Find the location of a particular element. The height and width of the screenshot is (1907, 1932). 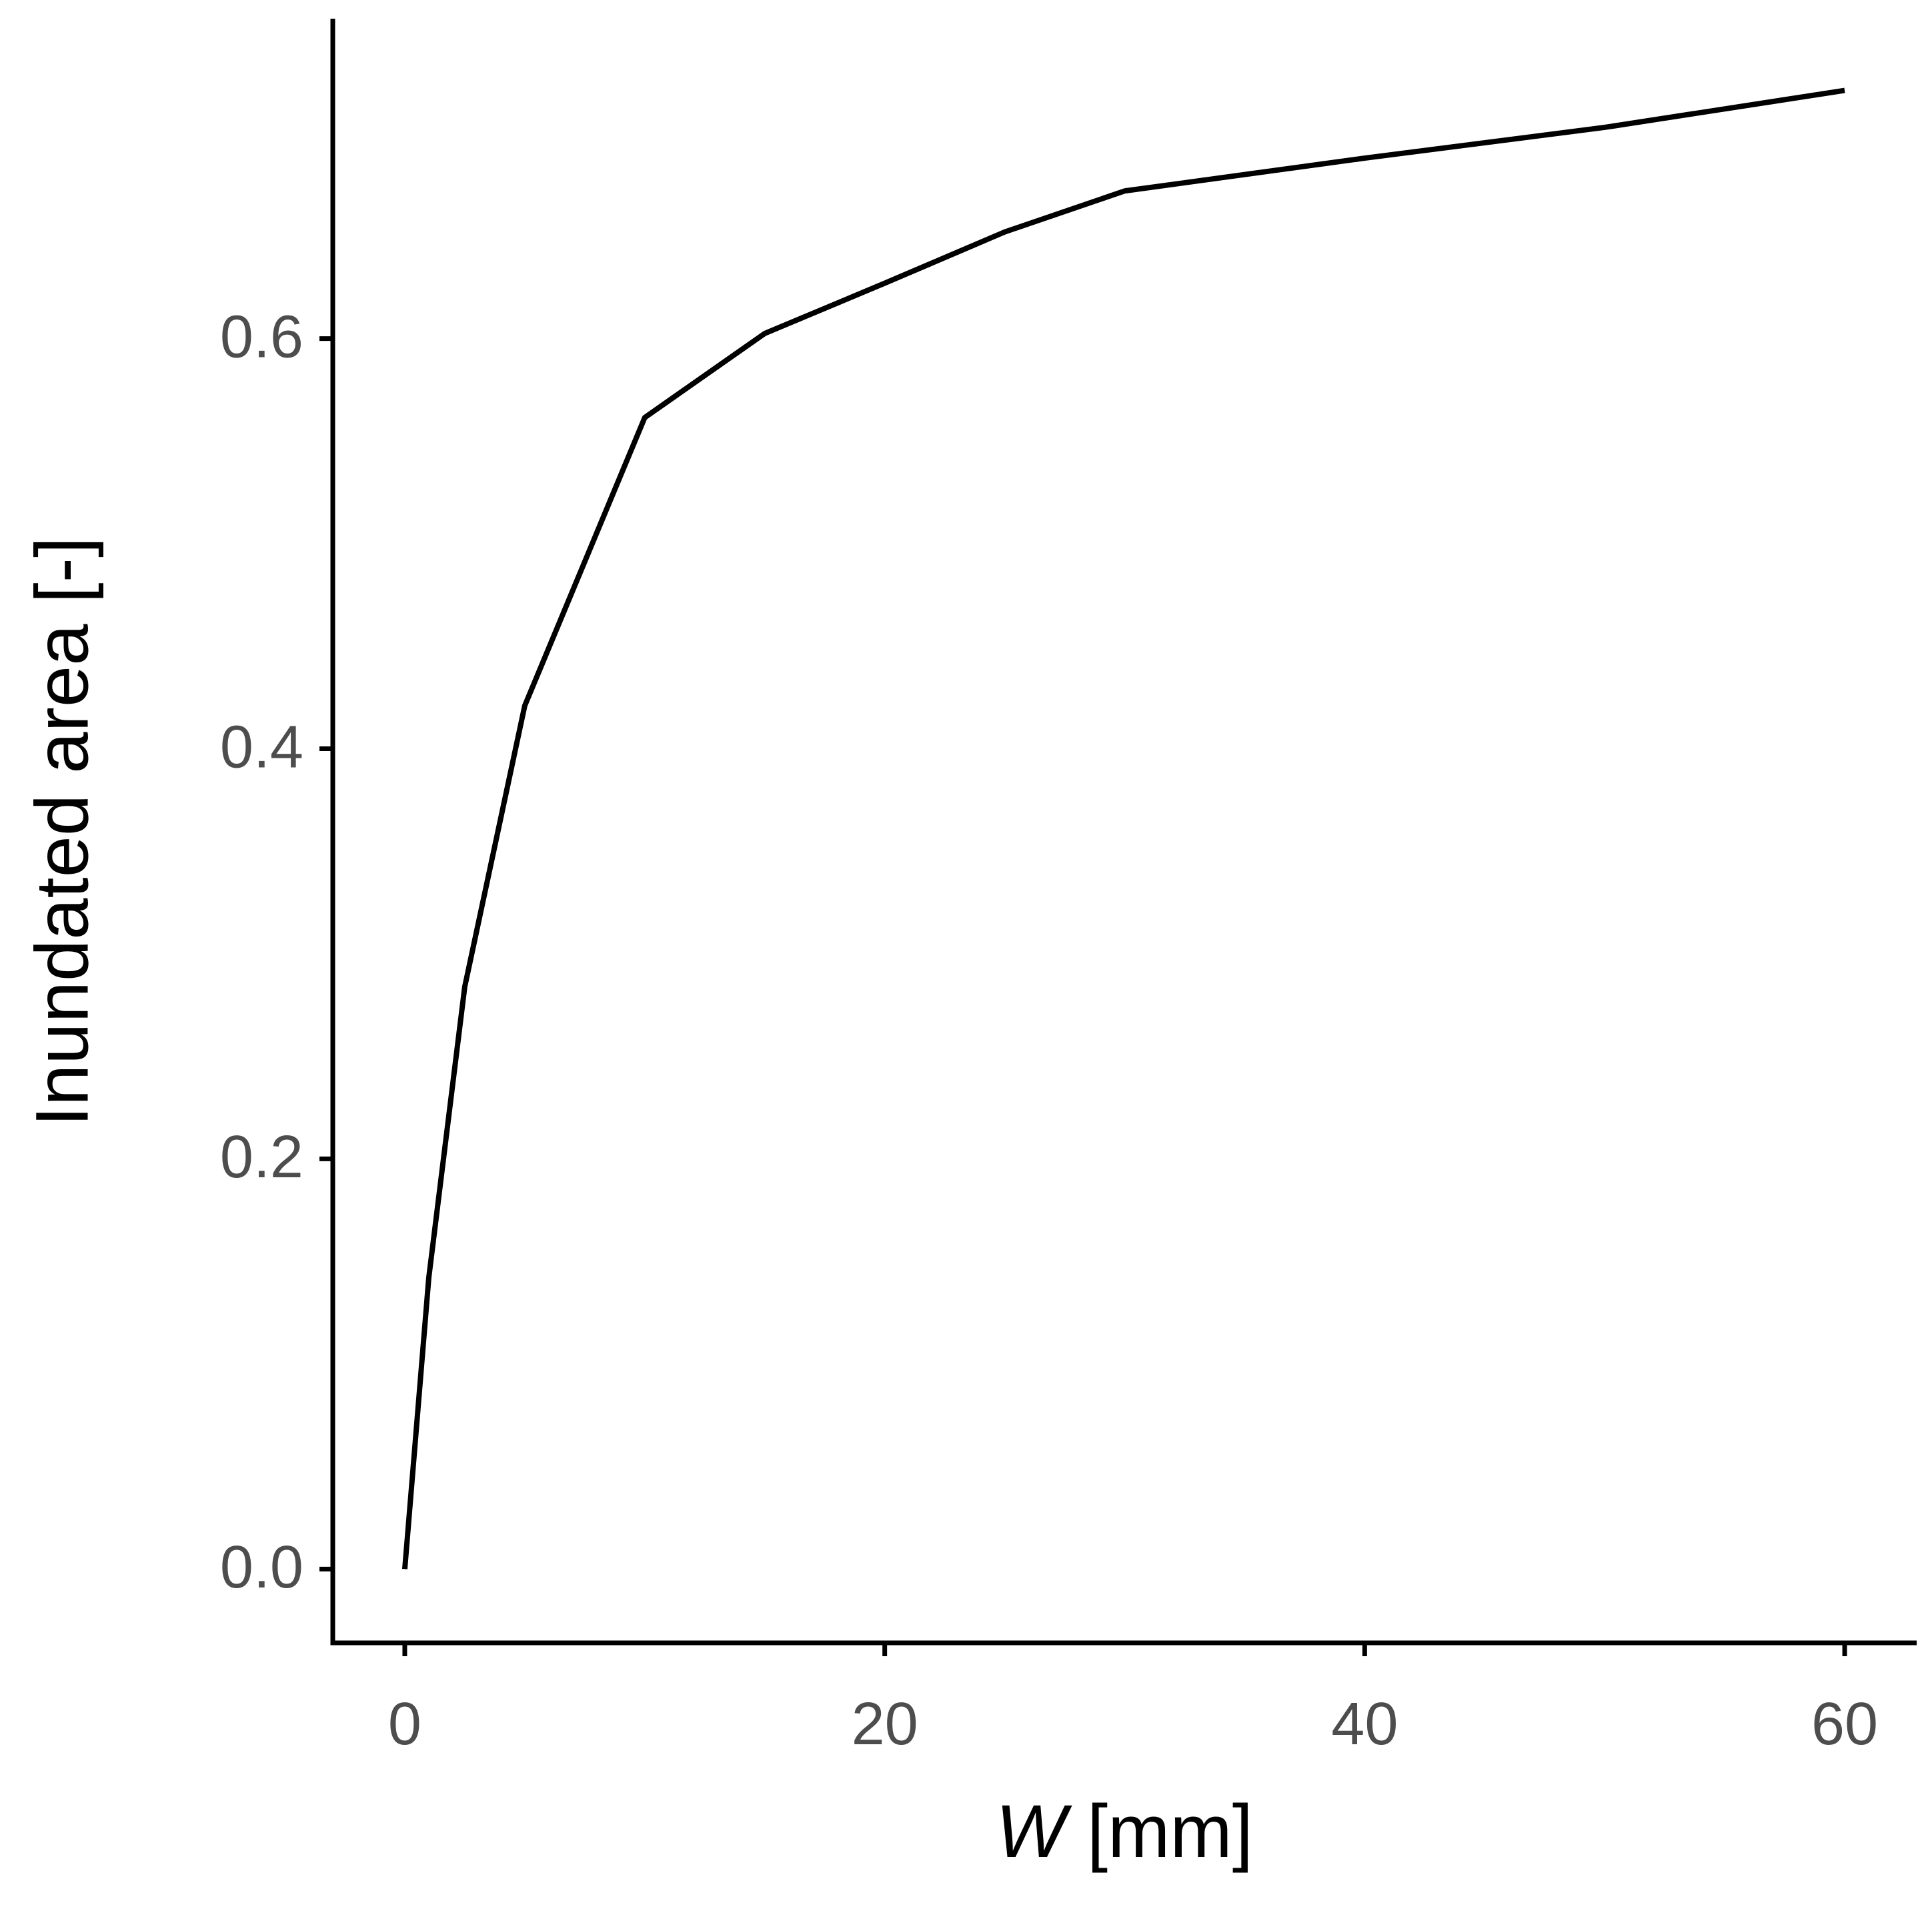

x-tick-label: 20 is located at coordinates (885, 1724).